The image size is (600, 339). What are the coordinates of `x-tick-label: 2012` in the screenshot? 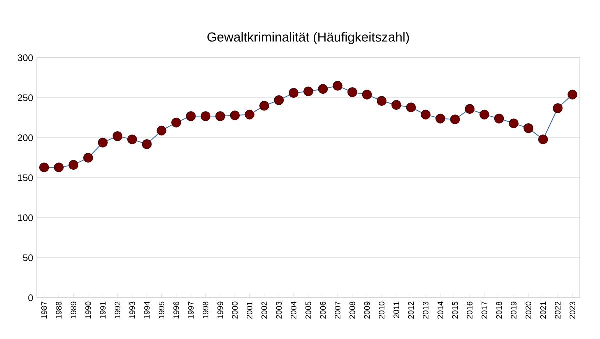 It's located at (411, 310).